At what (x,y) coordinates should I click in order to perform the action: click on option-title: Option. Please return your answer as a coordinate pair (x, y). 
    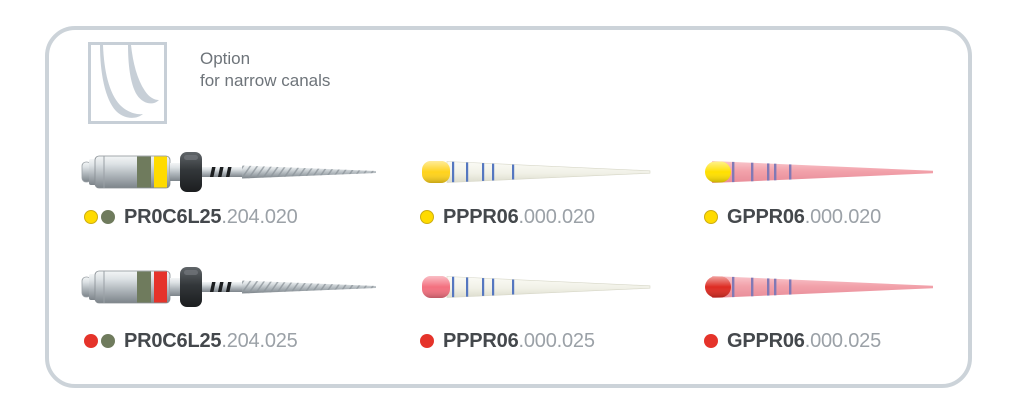
    Looking at the image, I should click on (225, 58).